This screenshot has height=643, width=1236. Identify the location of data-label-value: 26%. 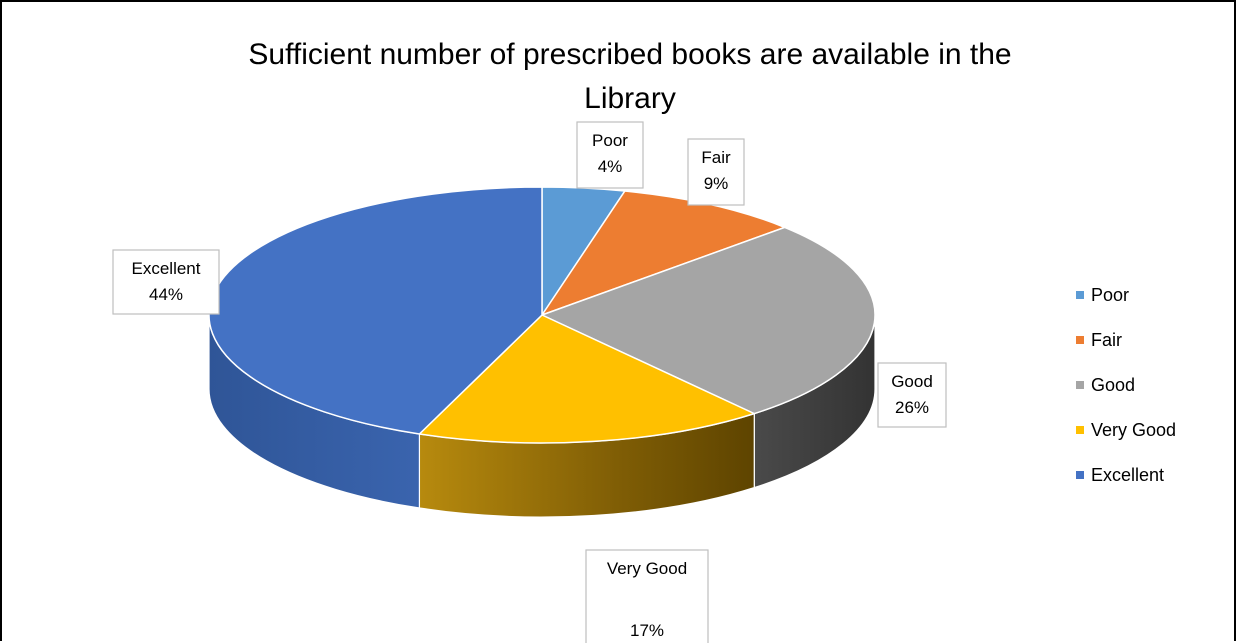
(912, 407).